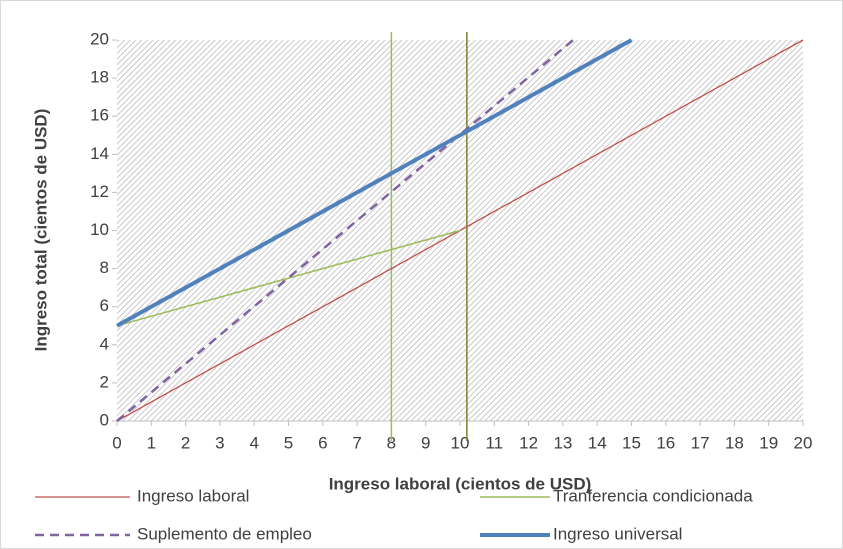 The height and width of the screenshot is (549, 843). I want to click on y-tick-label: 14, so click(99, 153).